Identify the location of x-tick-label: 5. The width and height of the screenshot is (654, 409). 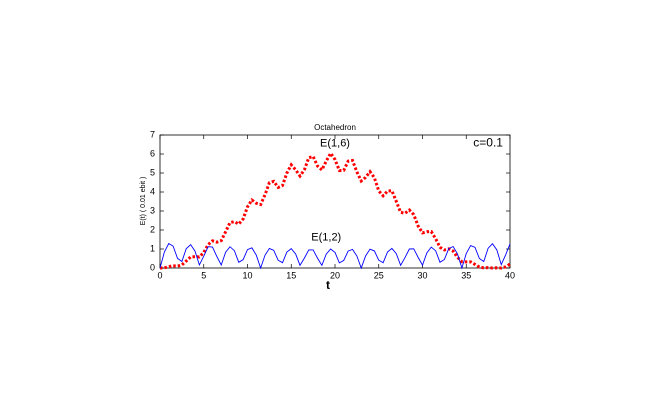
(203, 275).